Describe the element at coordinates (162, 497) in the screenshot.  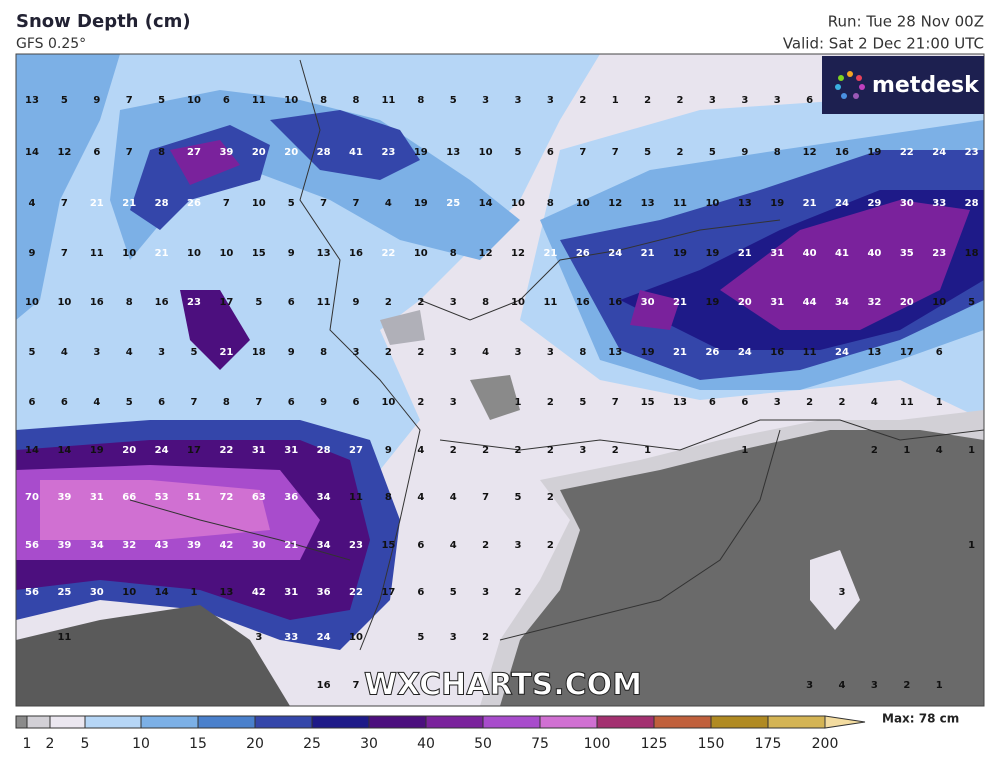
I see `grid-value: 53` at that location.